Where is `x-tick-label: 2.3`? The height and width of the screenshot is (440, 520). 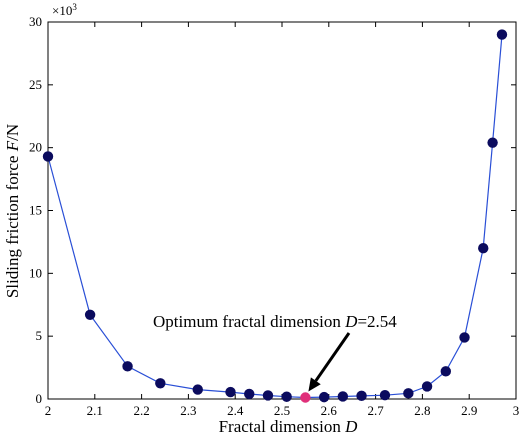 x-tick-label: 2.3 is located at coordinates (188, 410).